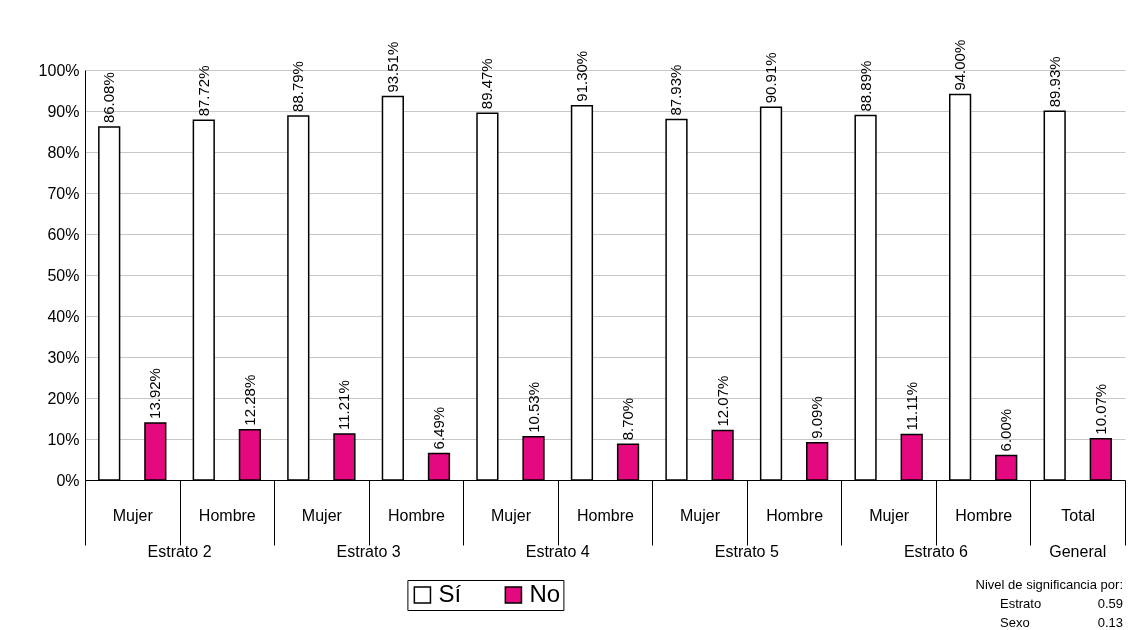 Image resolution: width=1128 pixels, height=630 pixels. I want to click on data-label: 86.08%, so click(109, 98).